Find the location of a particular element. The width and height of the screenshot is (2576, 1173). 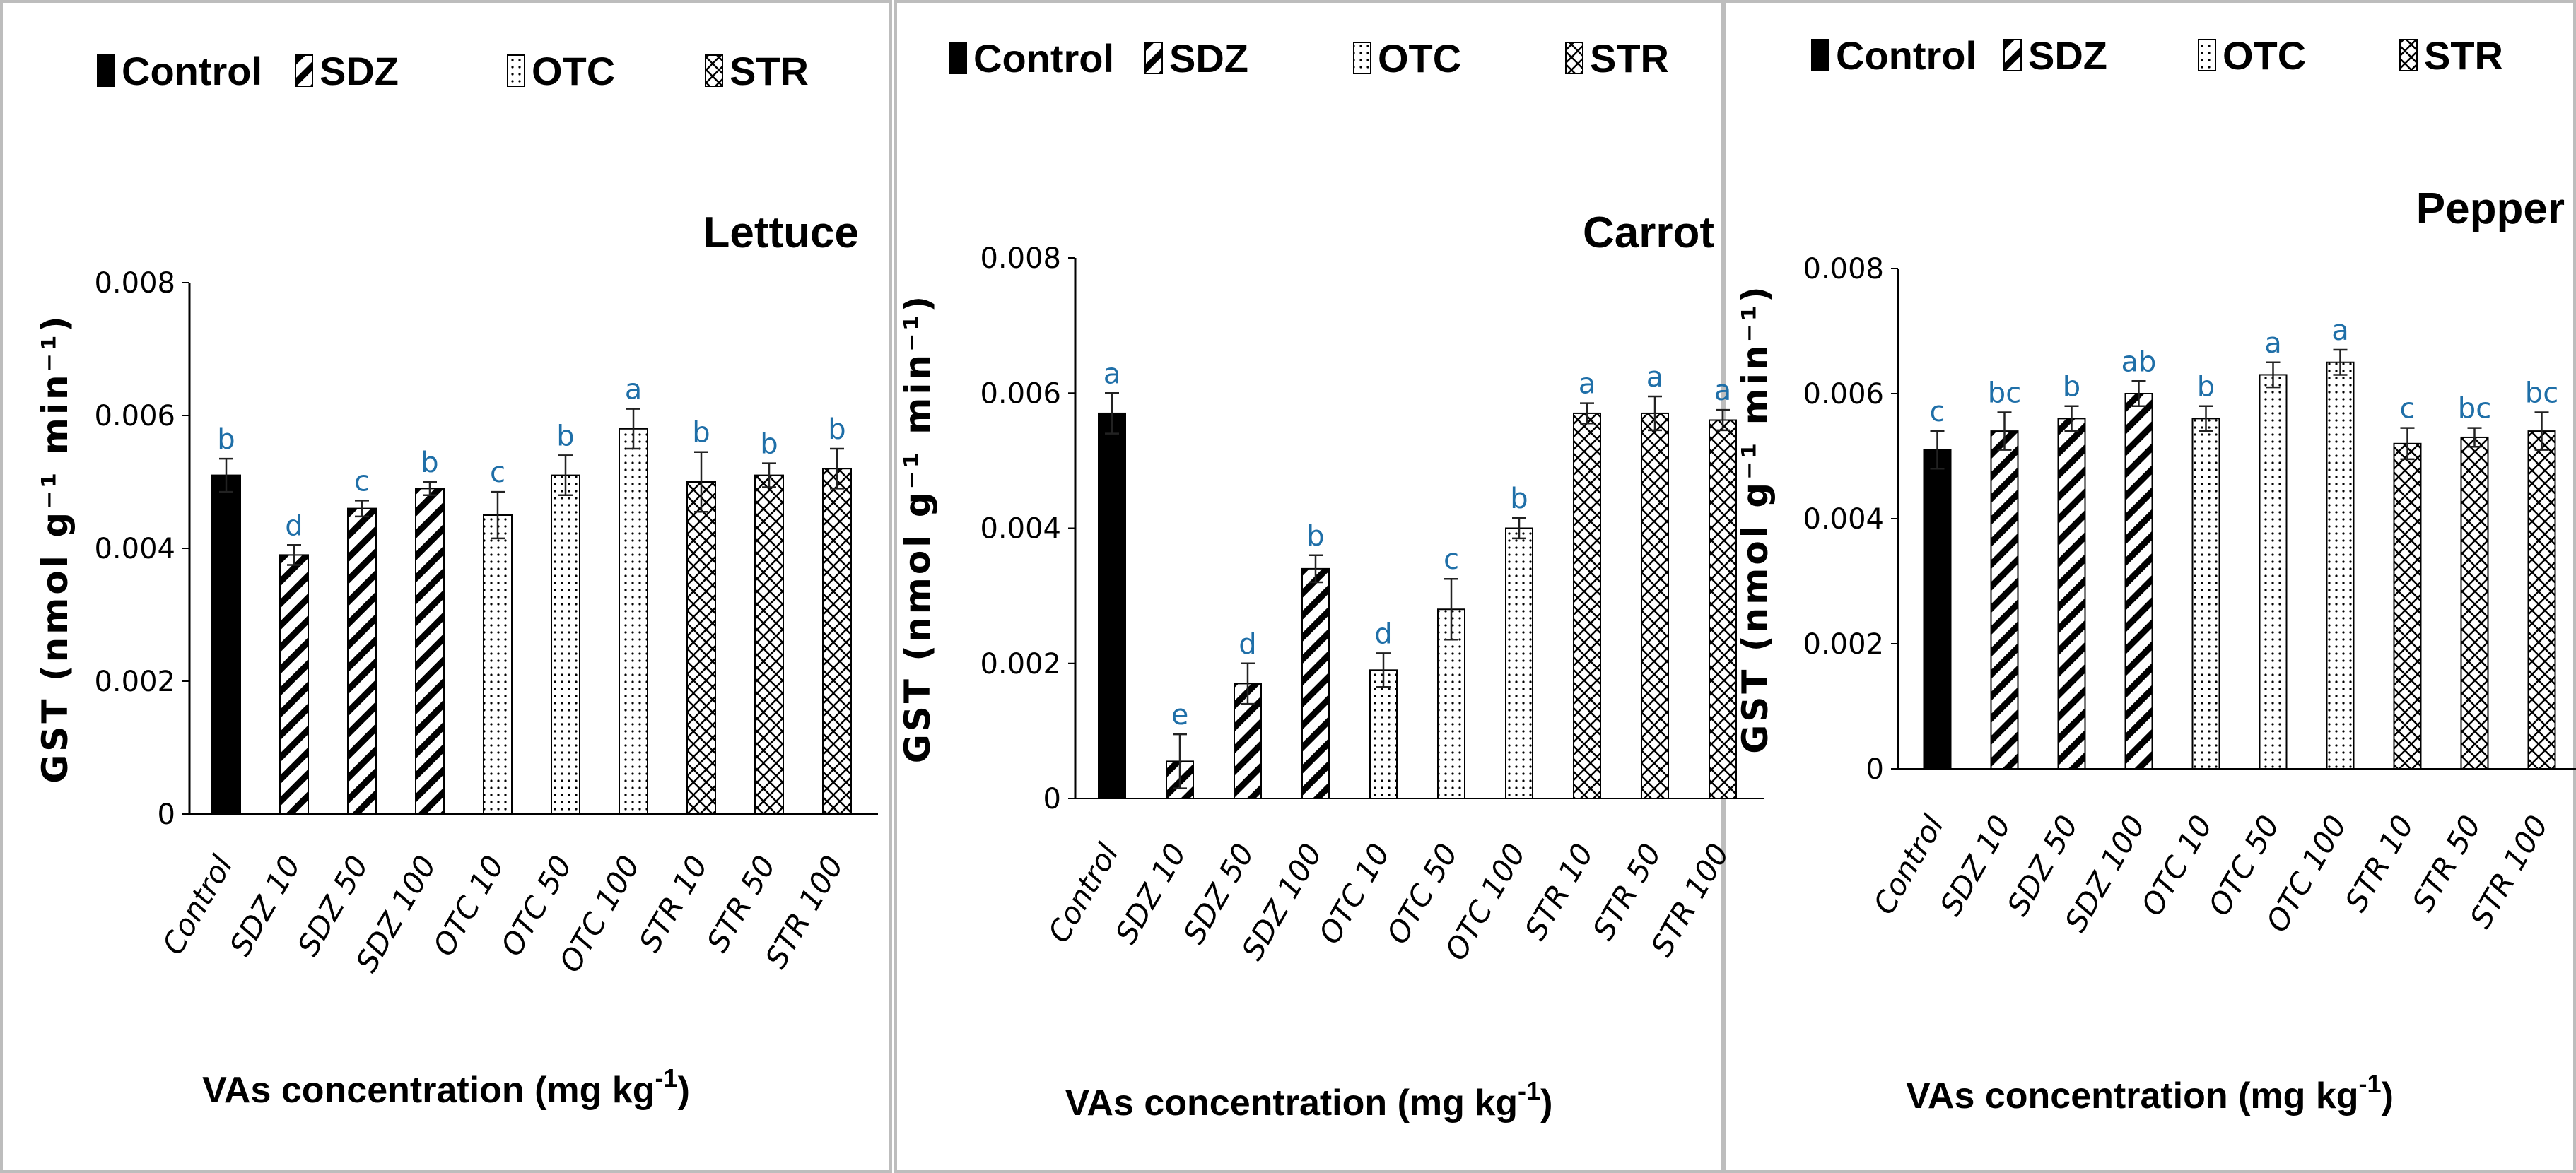

chart-title: Pepper is located at coordinates (2490, 208).